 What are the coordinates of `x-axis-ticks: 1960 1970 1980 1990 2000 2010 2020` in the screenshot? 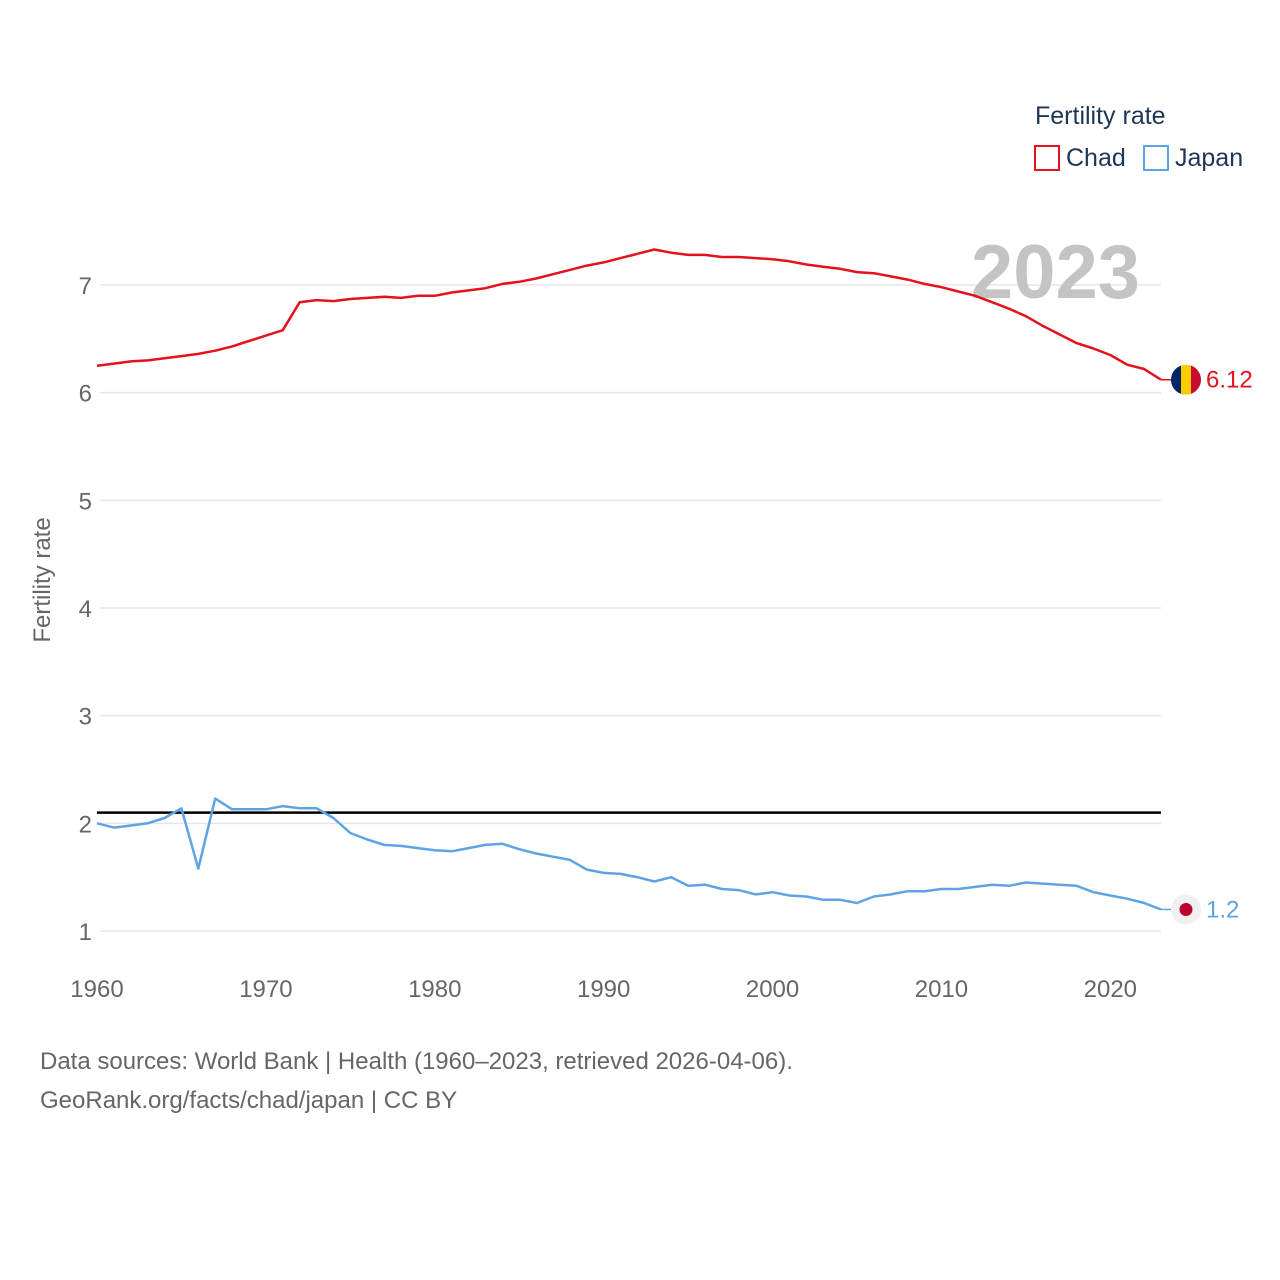 It's located at (603, 989).